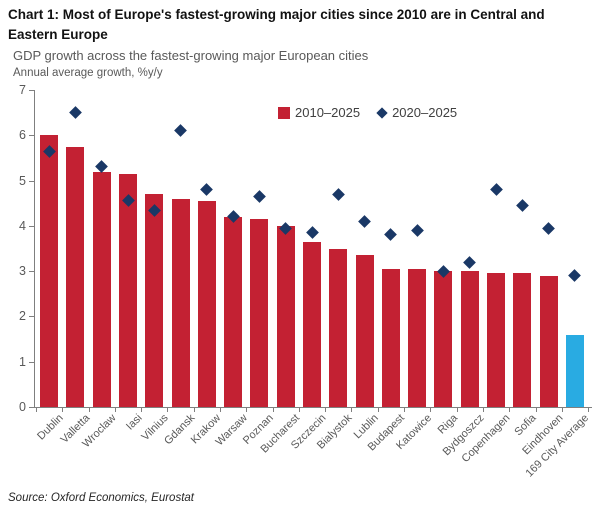 This screenshot has height=521, width=600. What do you see at coordinates (417, 230) in the screenshot?
I see `diamond-marker-katowice` at bounding box center [417, 230].